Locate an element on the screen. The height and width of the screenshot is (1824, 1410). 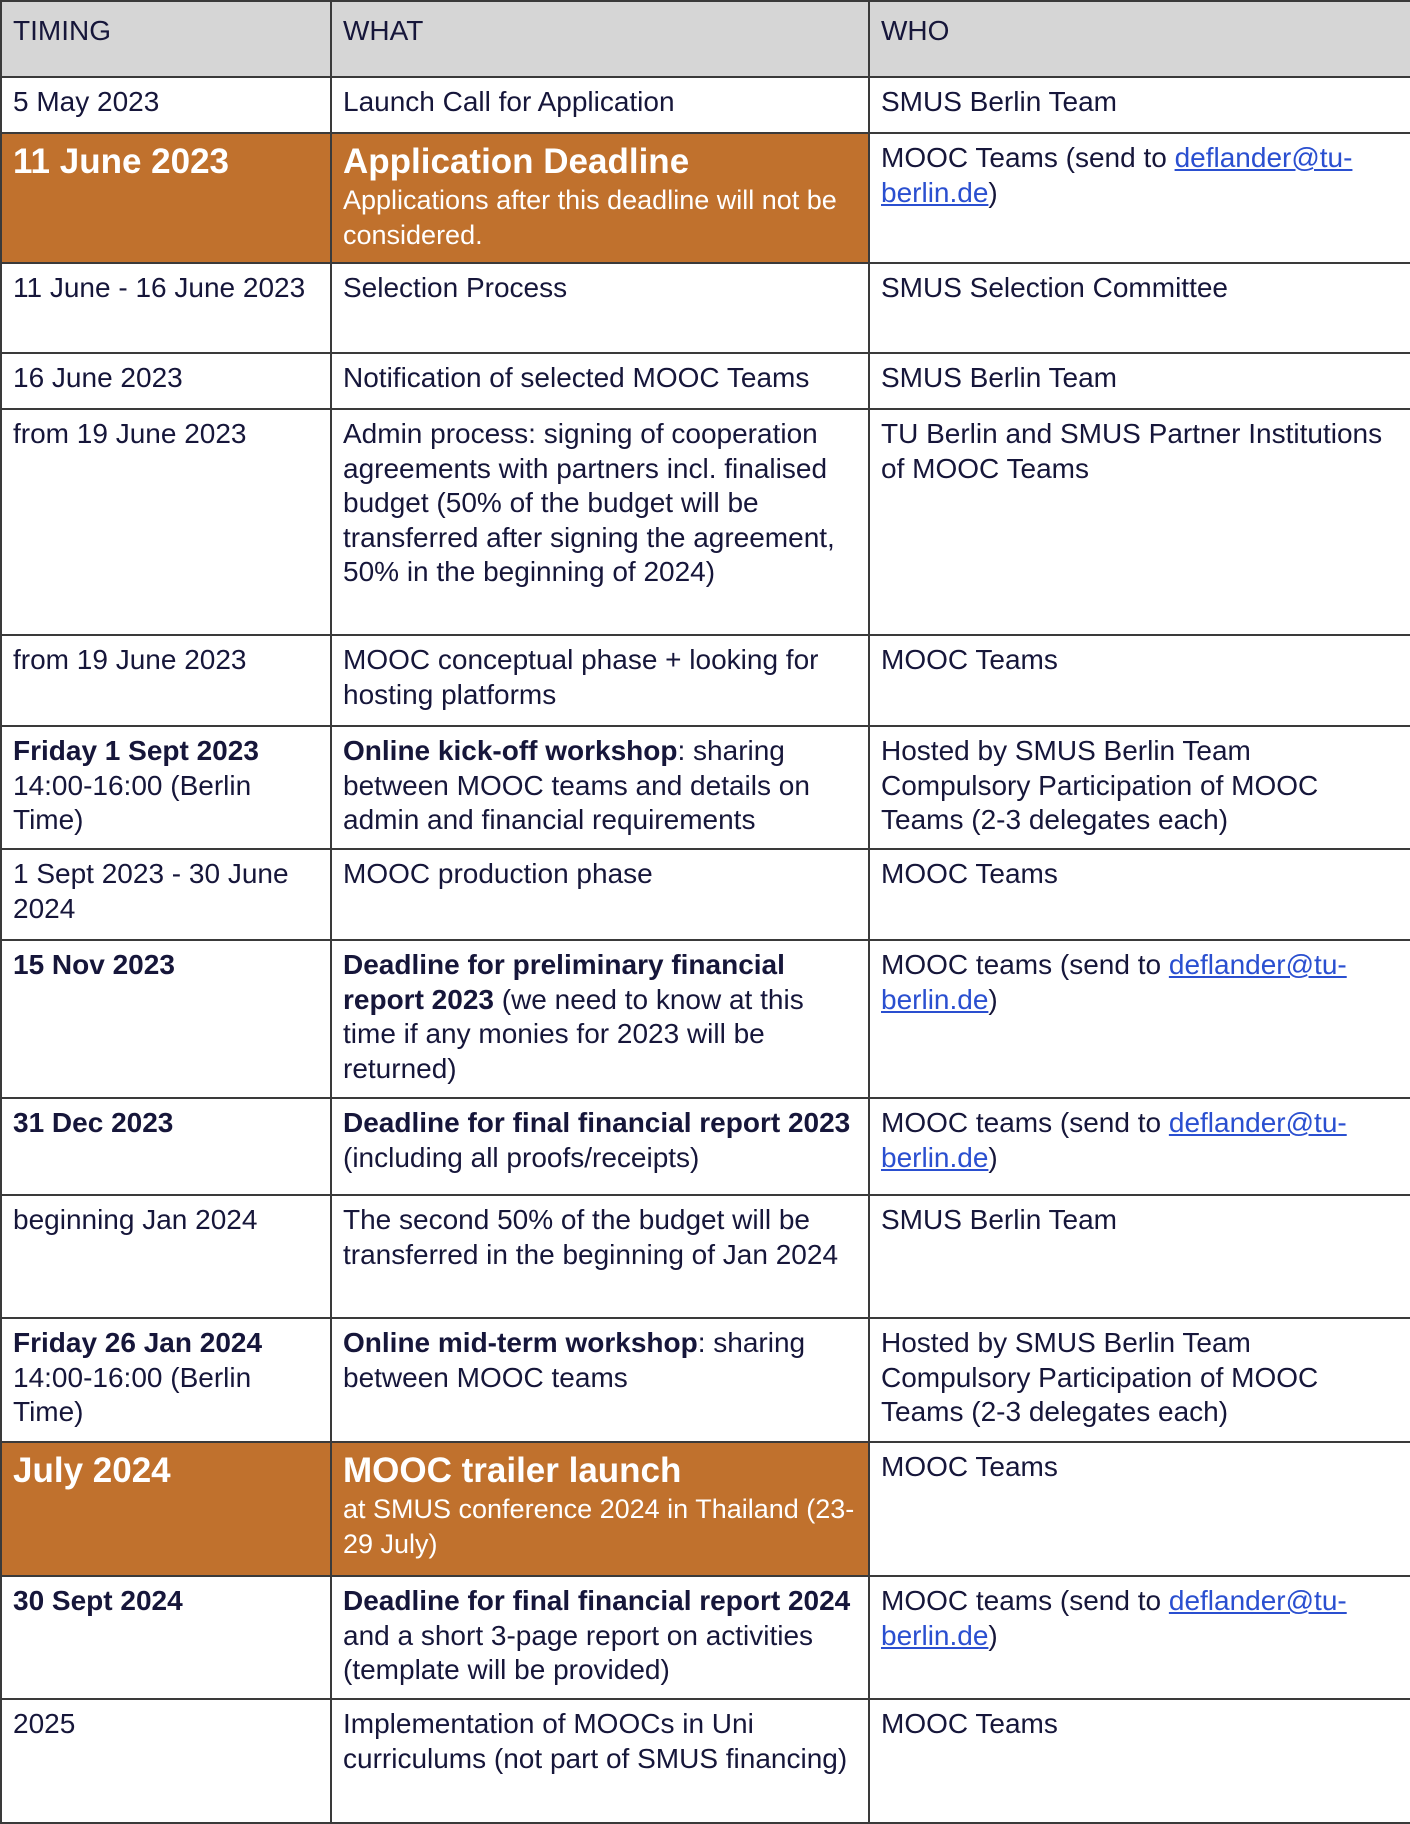
text: SMUS Berlin Team is located at coordinates (999, 101).